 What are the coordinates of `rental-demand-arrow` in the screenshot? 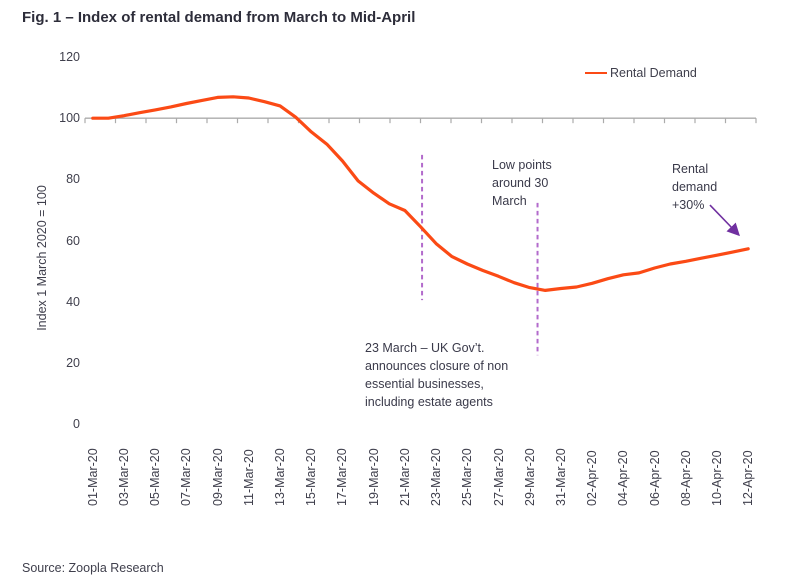 It's located at (724, 220).